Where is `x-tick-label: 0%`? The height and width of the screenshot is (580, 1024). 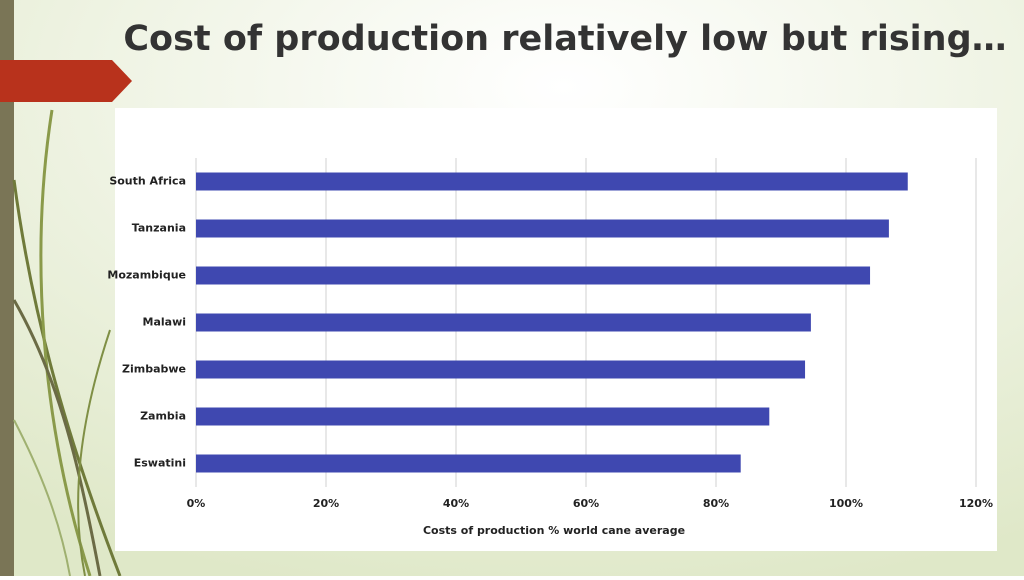
x-tick-label: 0% is located at coordinates (196, 503).